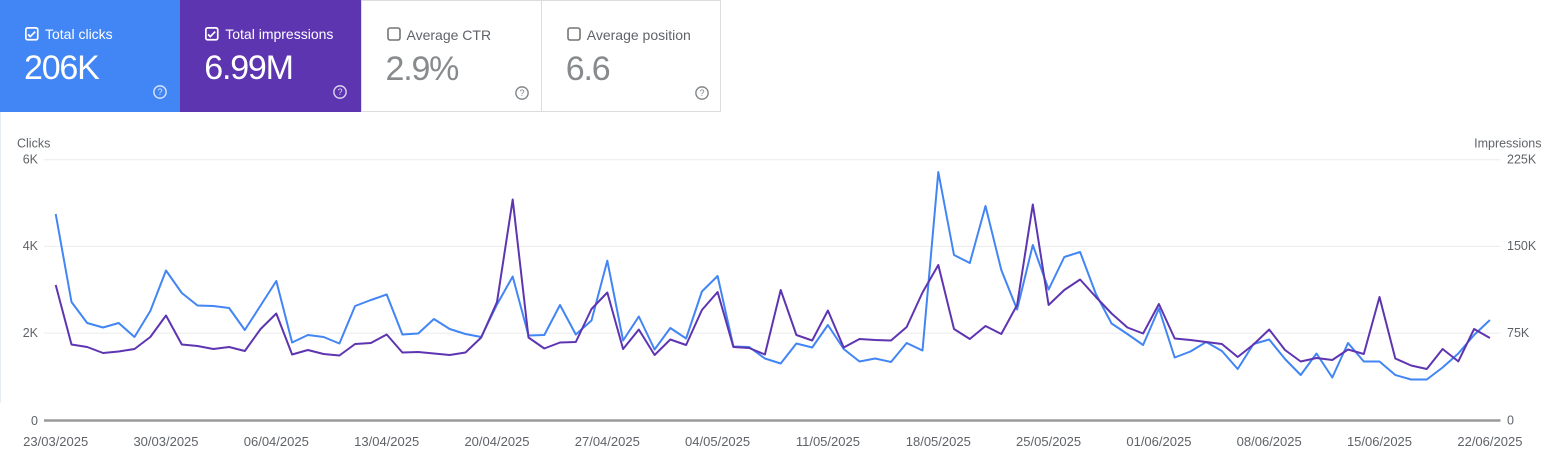 The height and width of the screenshot is (474, 1557). What do you see at coordinates (1507, 144) in the screenshot?
I see `svg-text: Impressions` at bounding box center [1507, 144].